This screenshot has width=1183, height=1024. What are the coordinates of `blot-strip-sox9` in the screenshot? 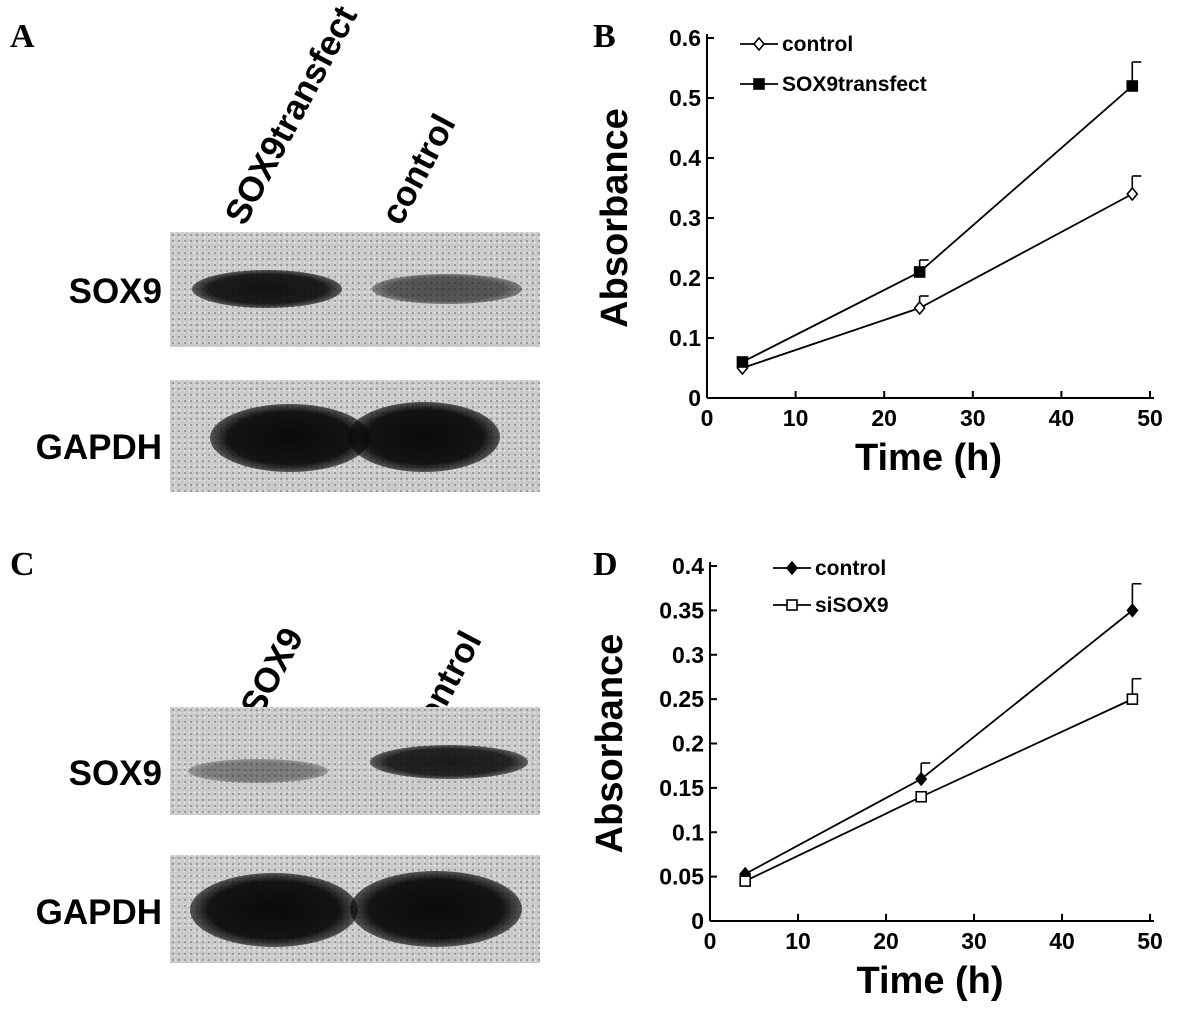 It's located at (355, 289).